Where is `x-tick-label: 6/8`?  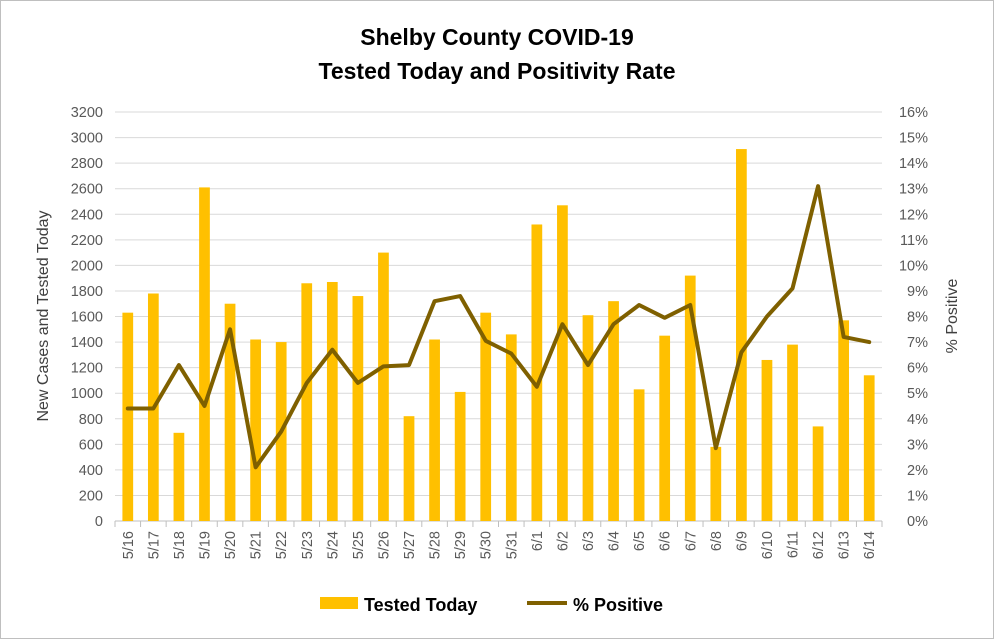 x-tick-label: 6/8 is located at coordinates (717, 541).